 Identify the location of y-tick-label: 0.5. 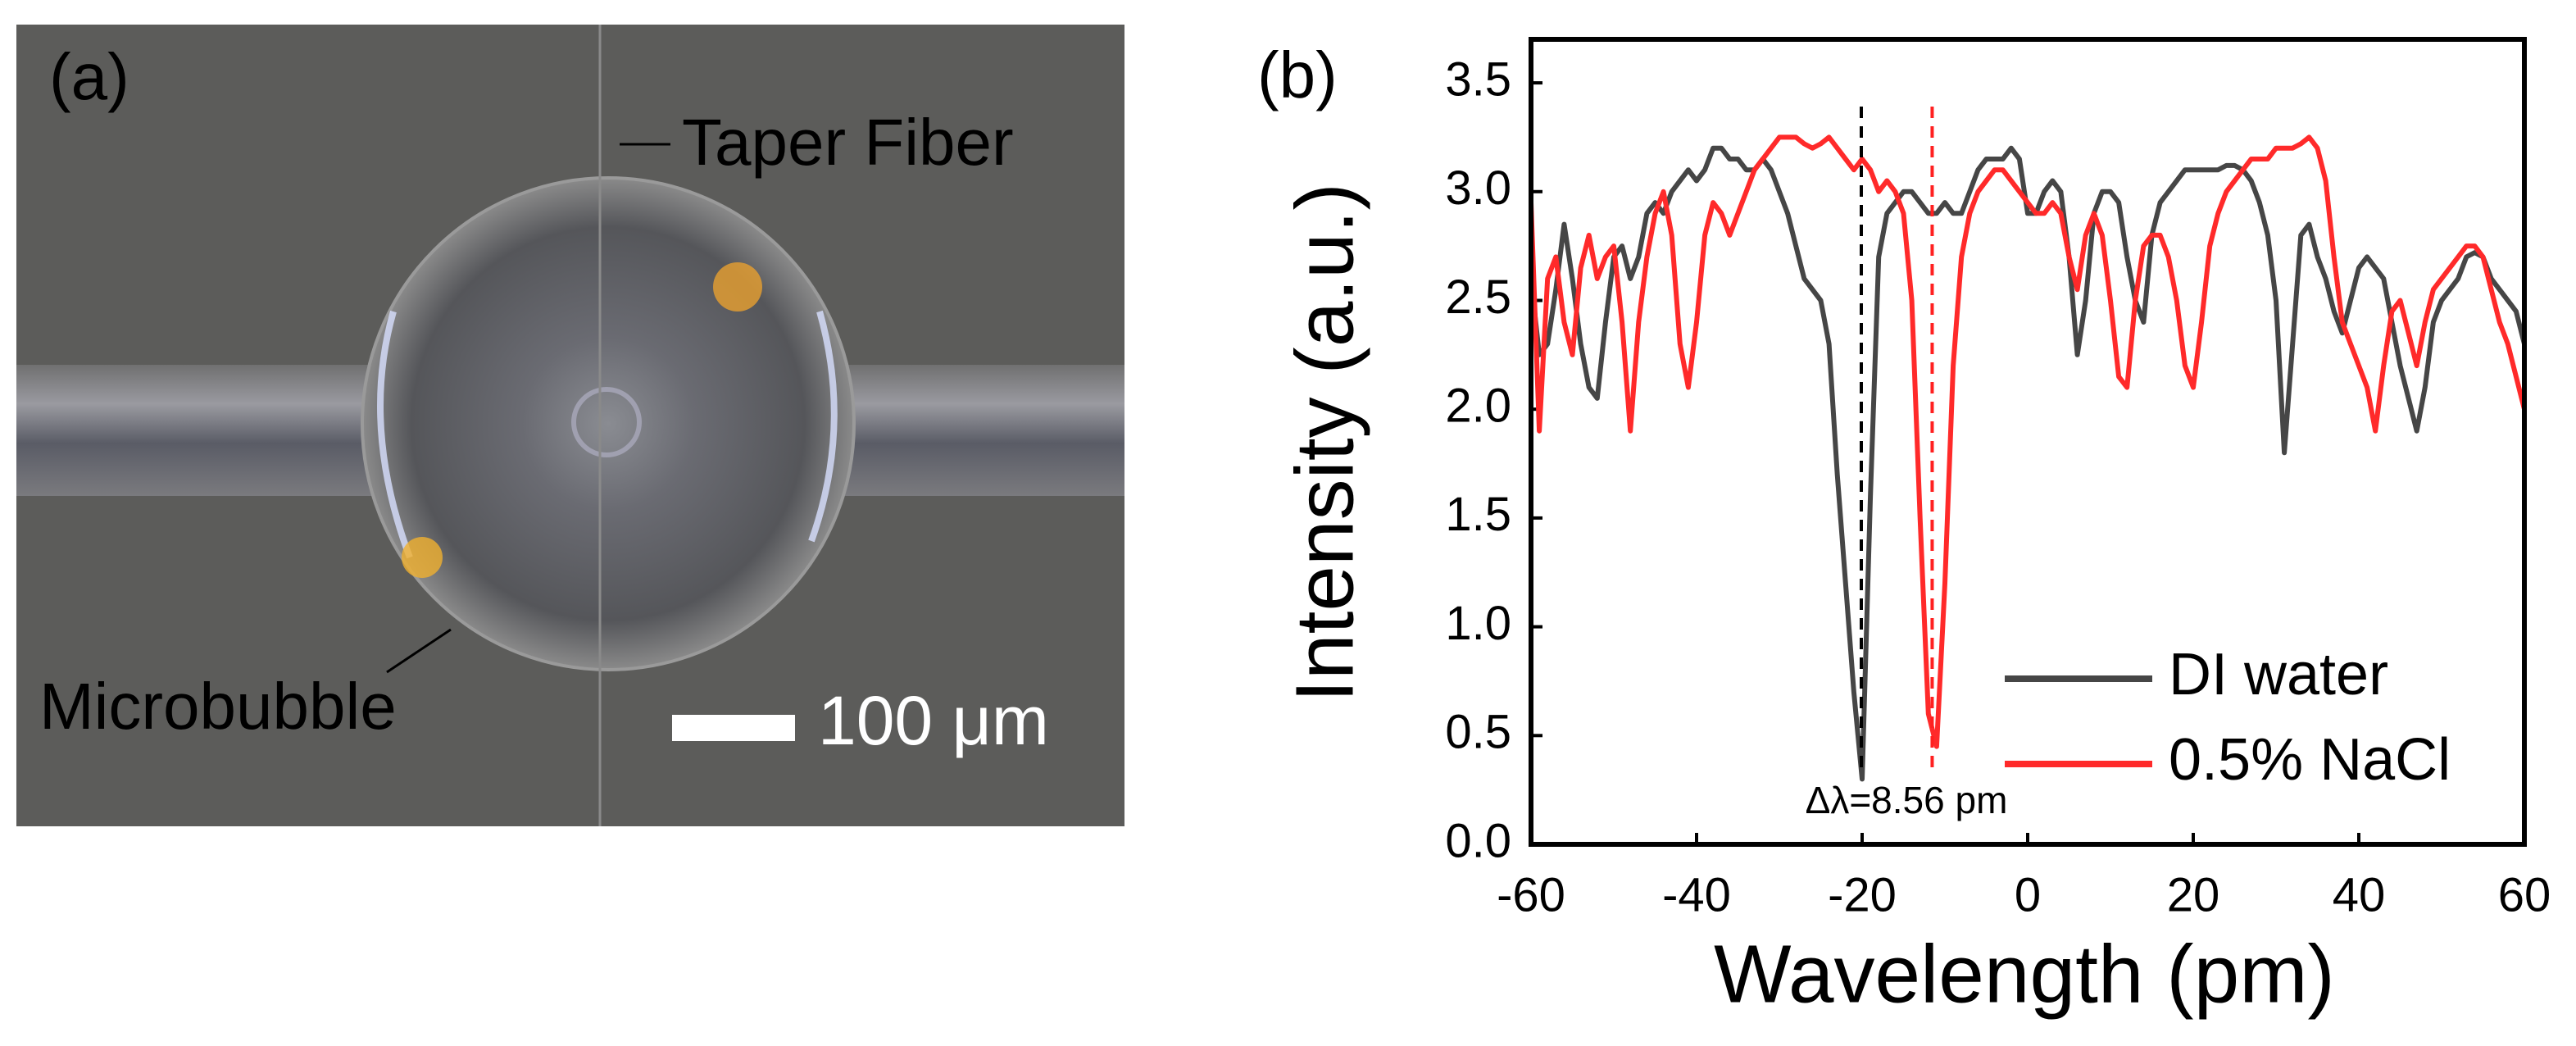
(1478, 732).